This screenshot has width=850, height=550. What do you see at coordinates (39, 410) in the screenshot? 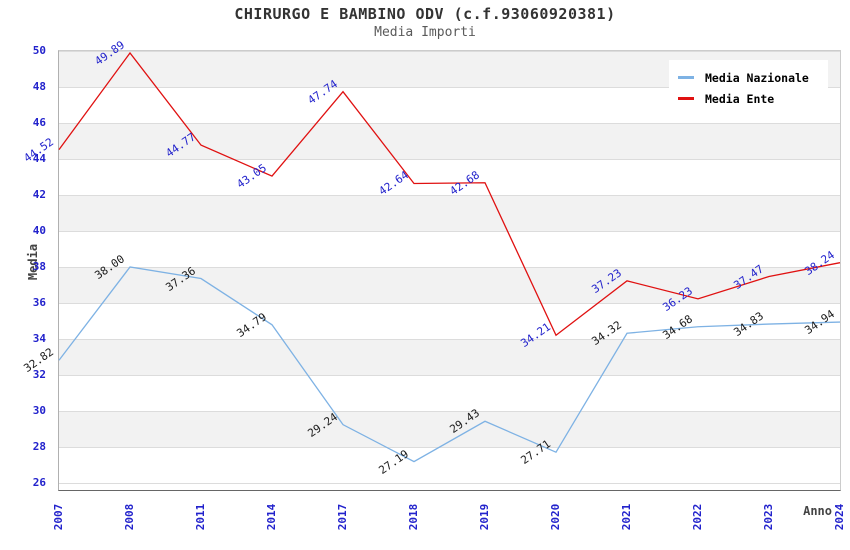
I see `y-tick-label: 30` at bounding box center [39, 410].